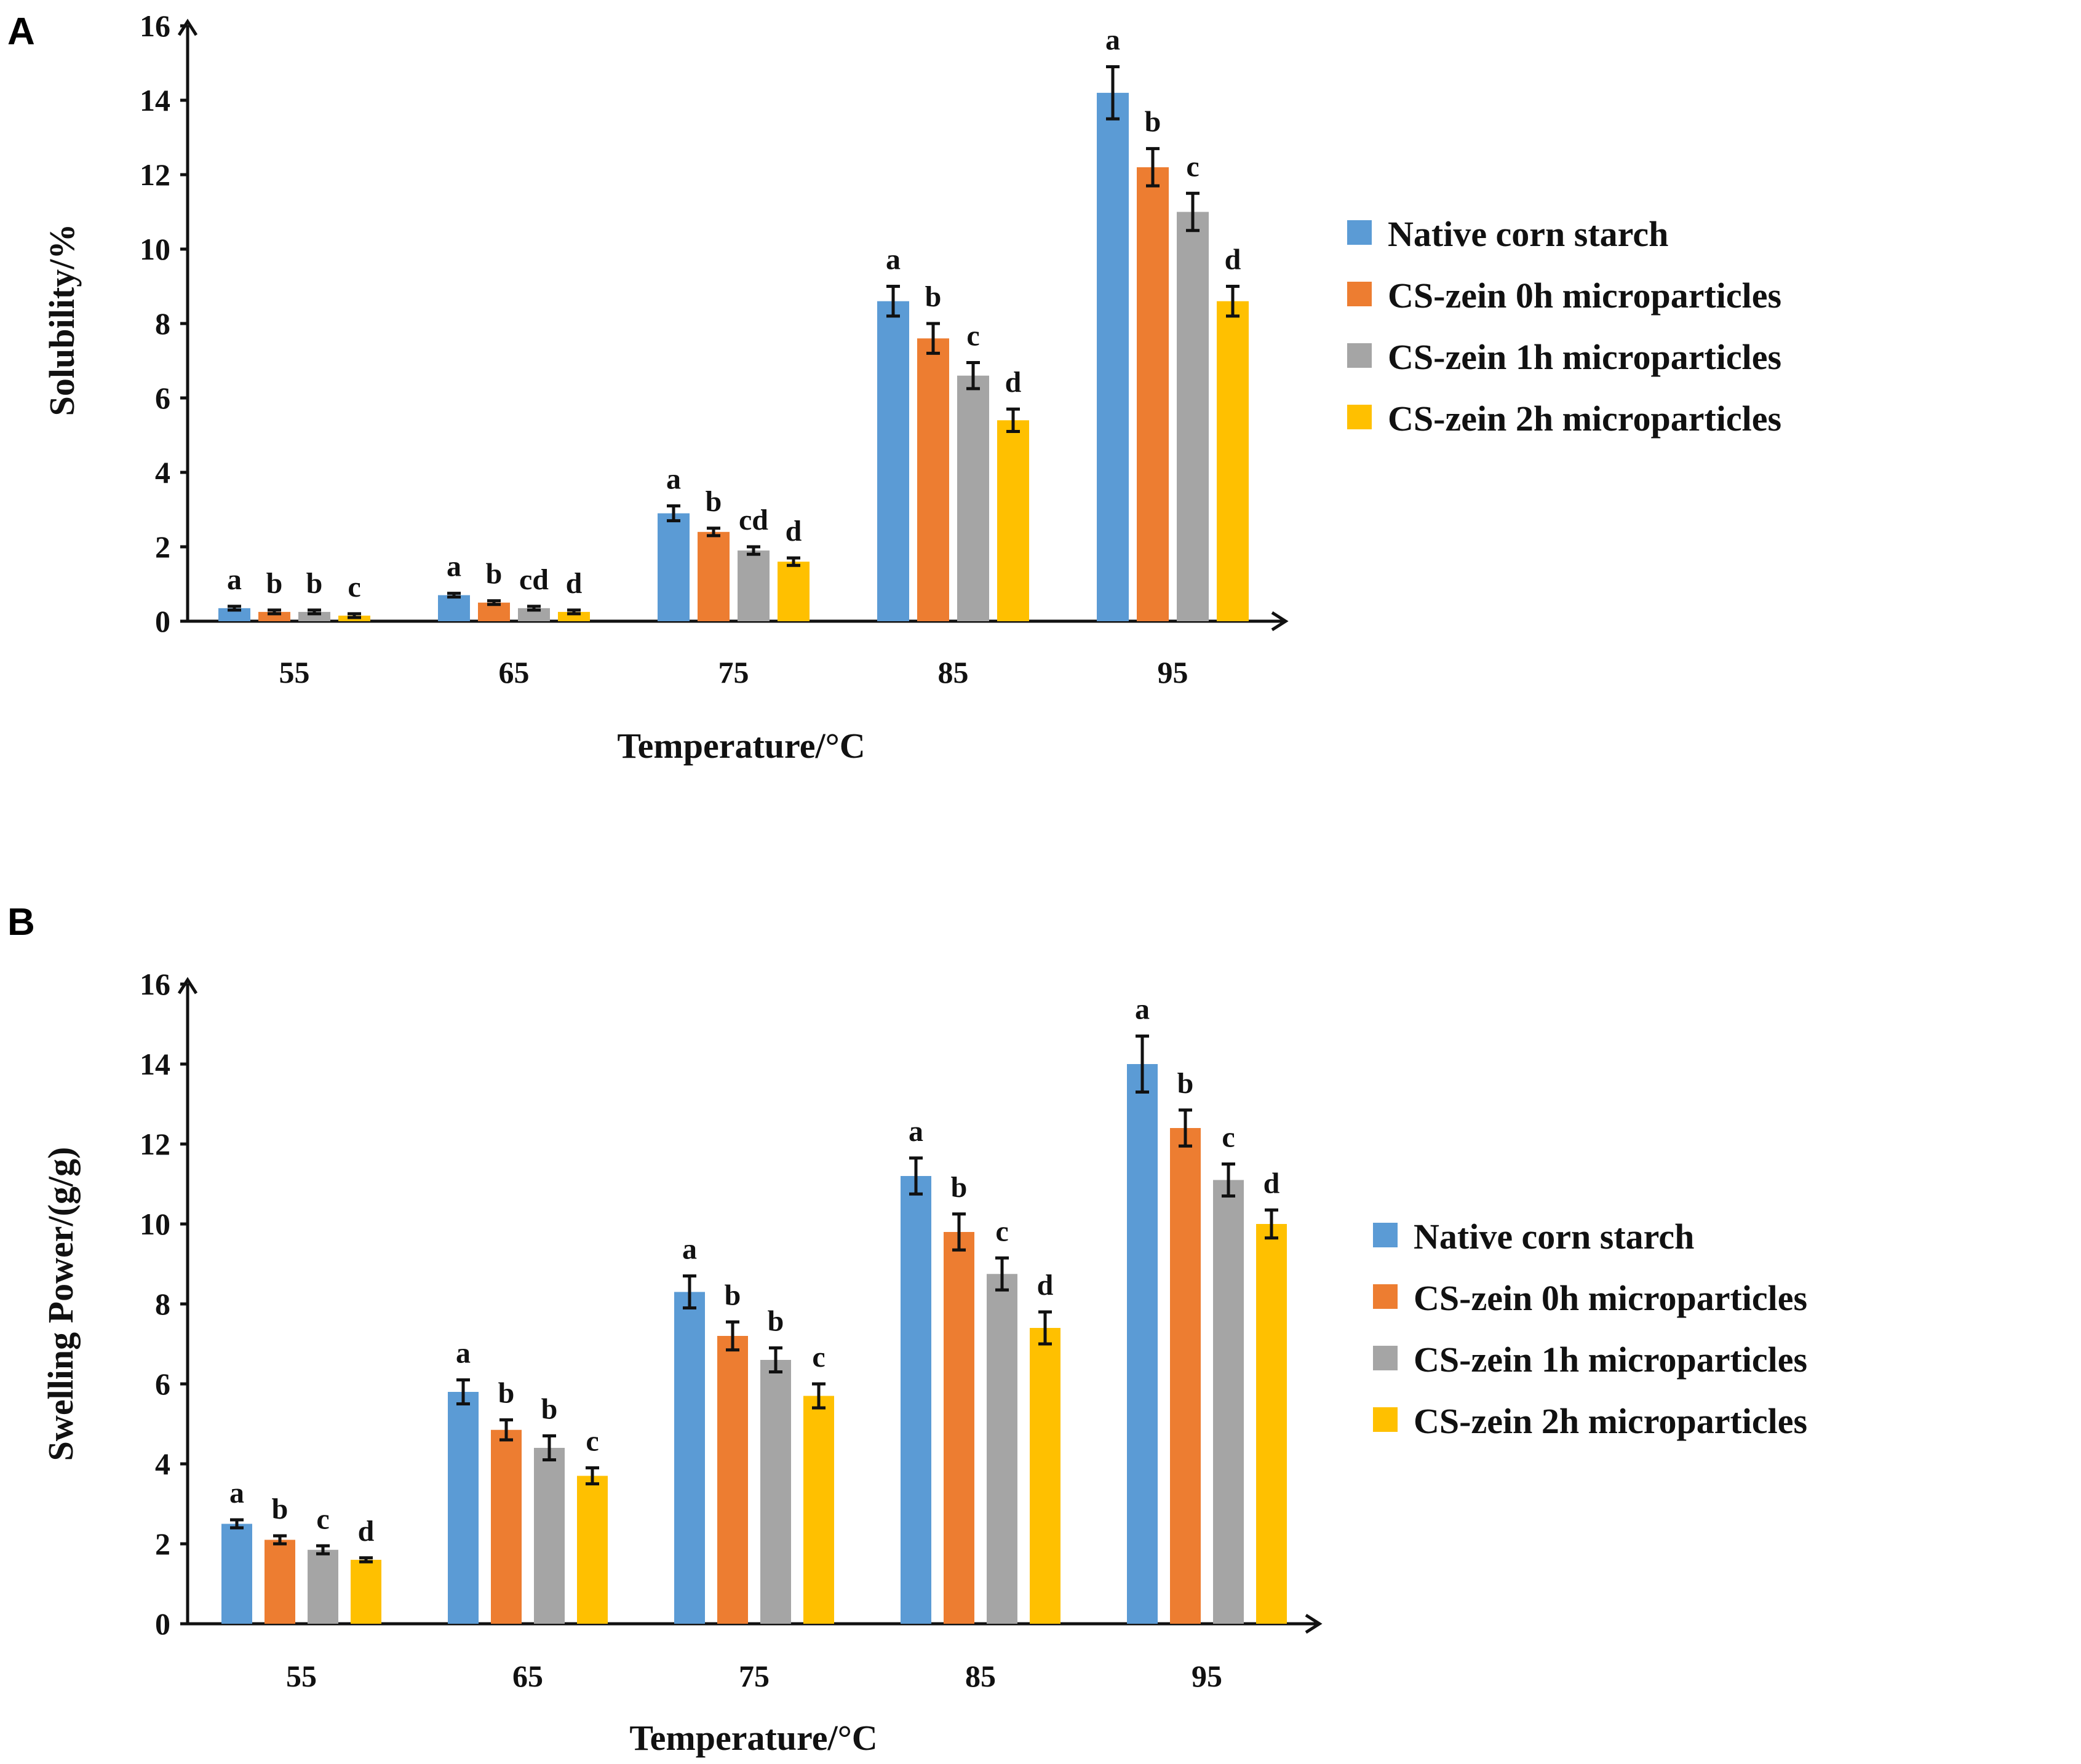  Describe the element at coordinates (155, 26) in the screenshot. I see `y-tick-label: 16` at that location.